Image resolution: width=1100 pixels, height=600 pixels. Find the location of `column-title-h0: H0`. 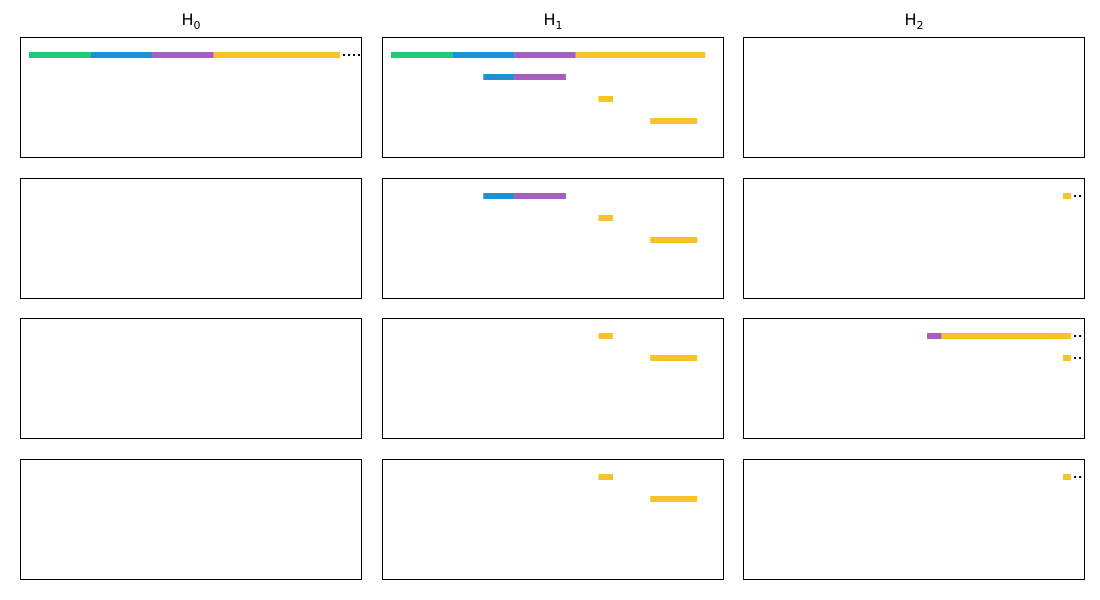

column-title-h0: H0 is located at coordinates (191, 21).